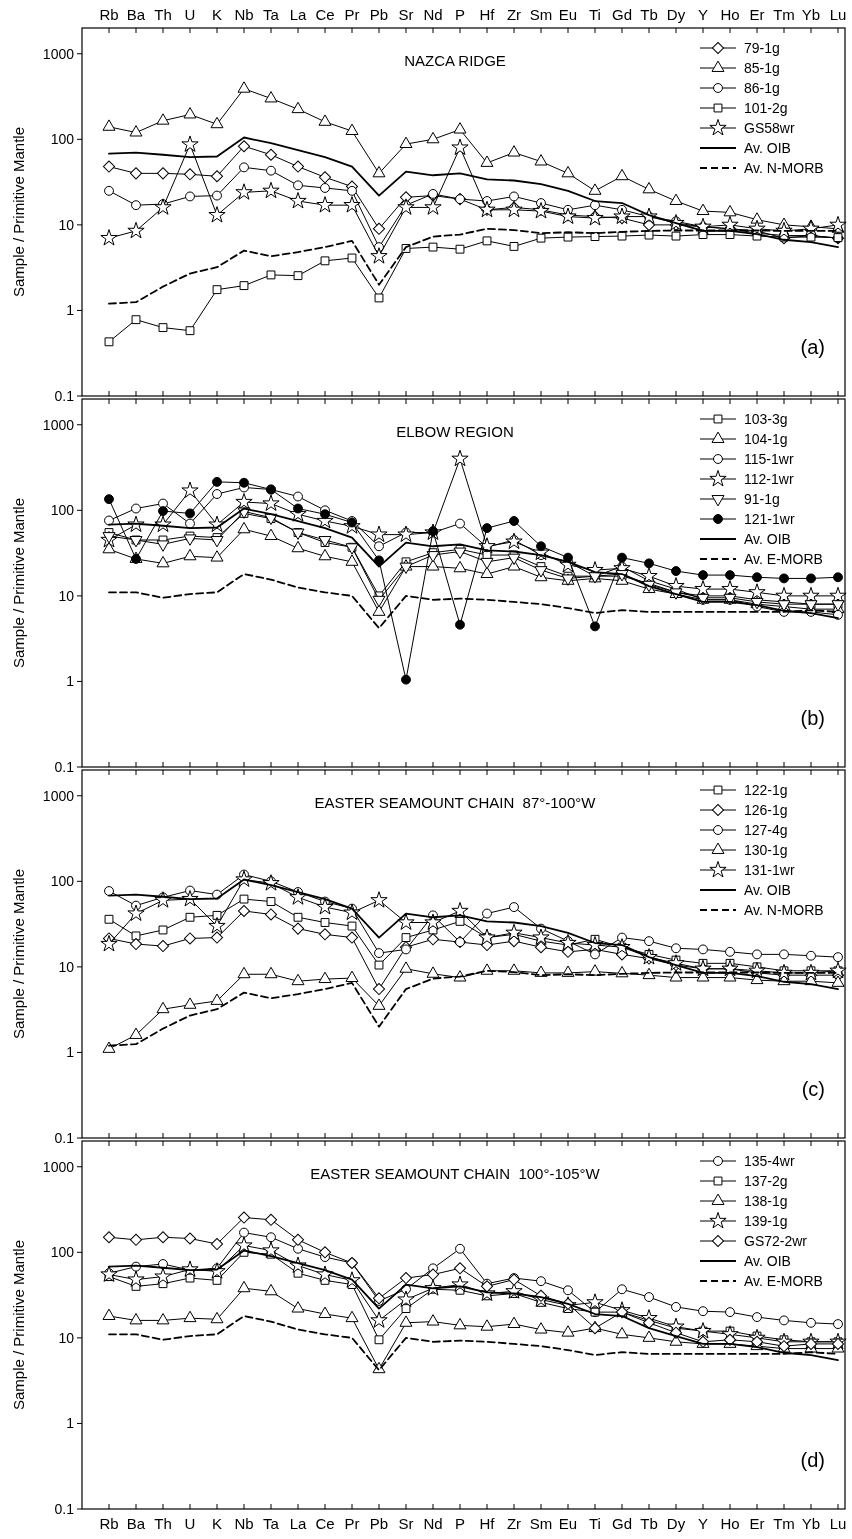 The image size is (852, 1539). I want to click on legend-label: 127-4g, so click(766, 829).